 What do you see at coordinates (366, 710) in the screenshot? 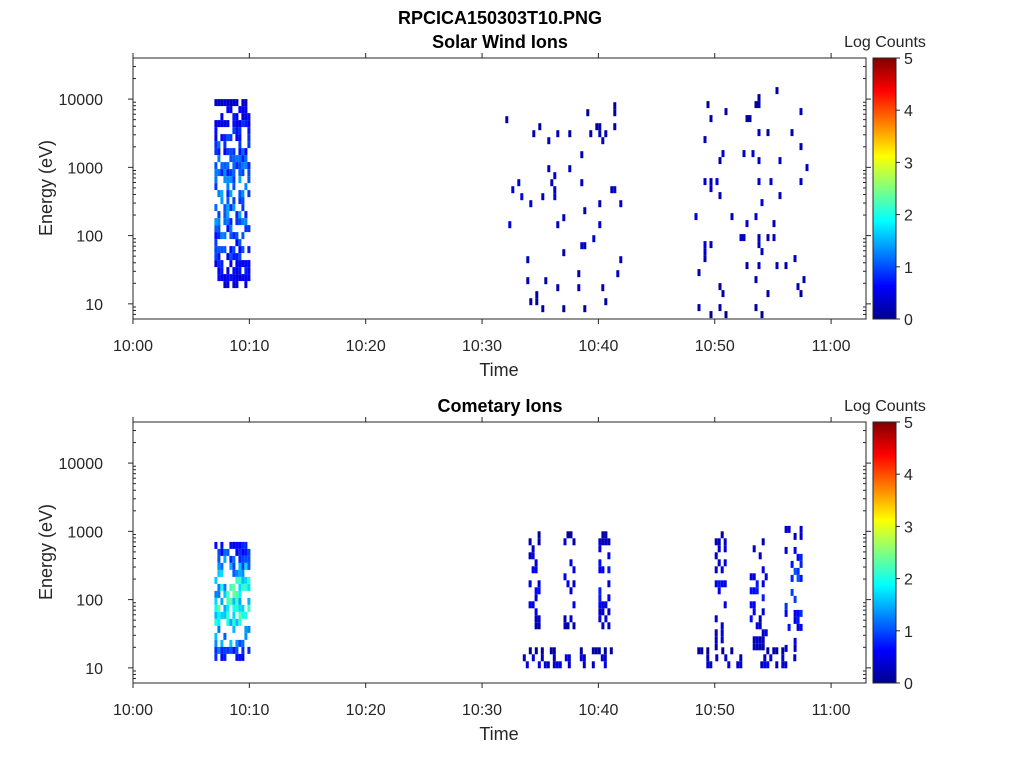
I see `x-tick-label: 10:20` at bounding box center [366, 710].